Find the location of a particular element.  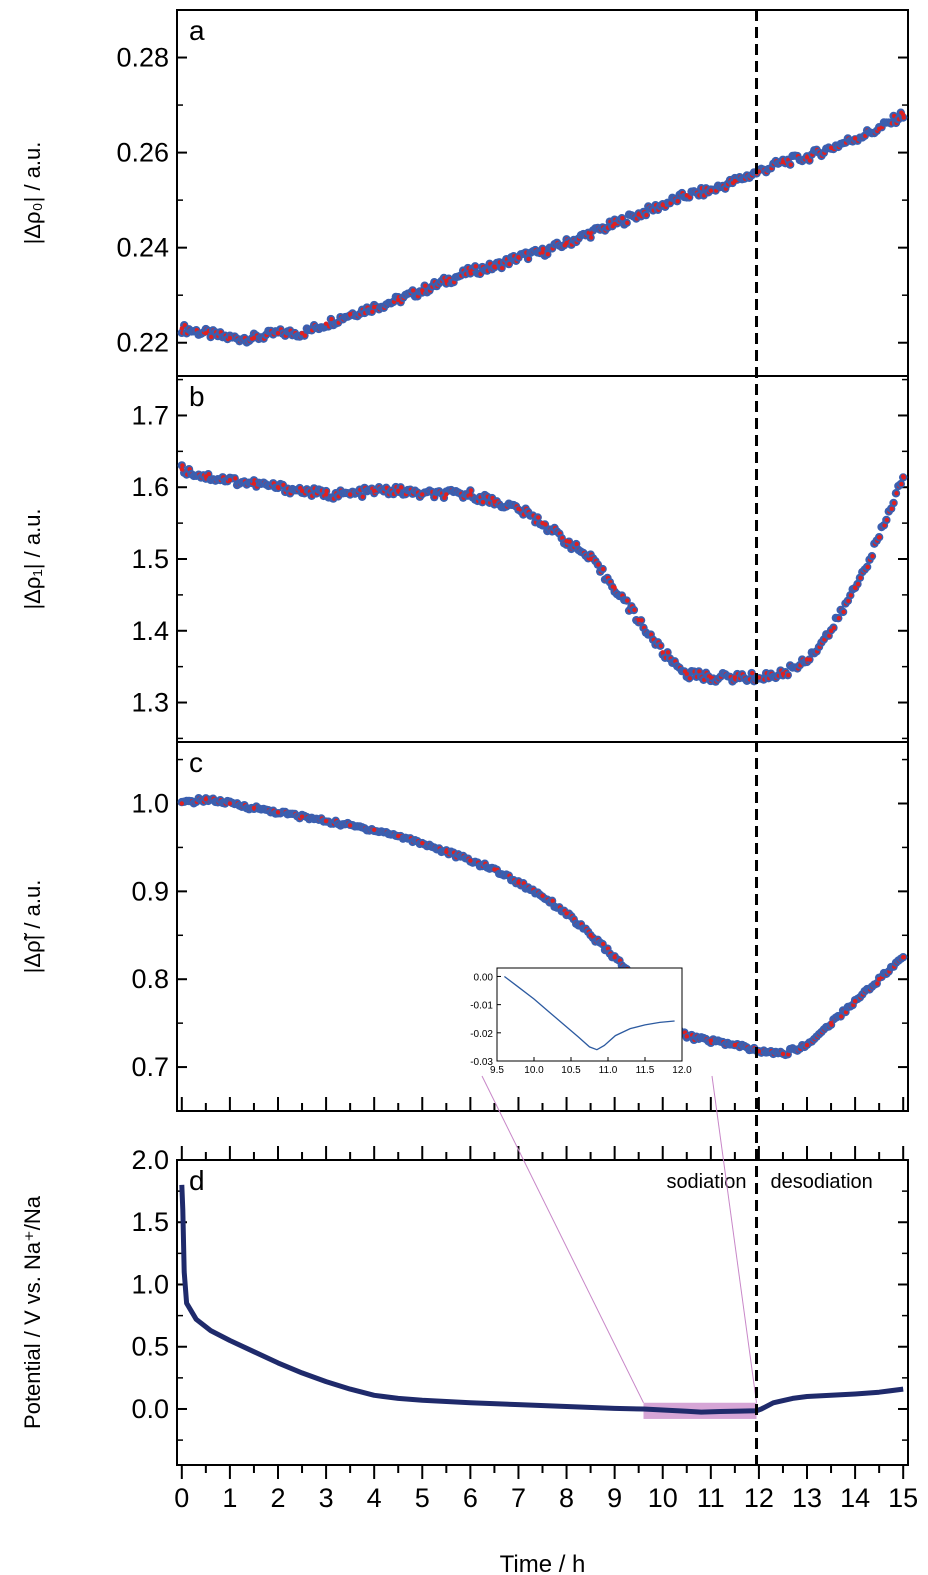

x-tick-label: 10 is located at coordinates (663, 1498).